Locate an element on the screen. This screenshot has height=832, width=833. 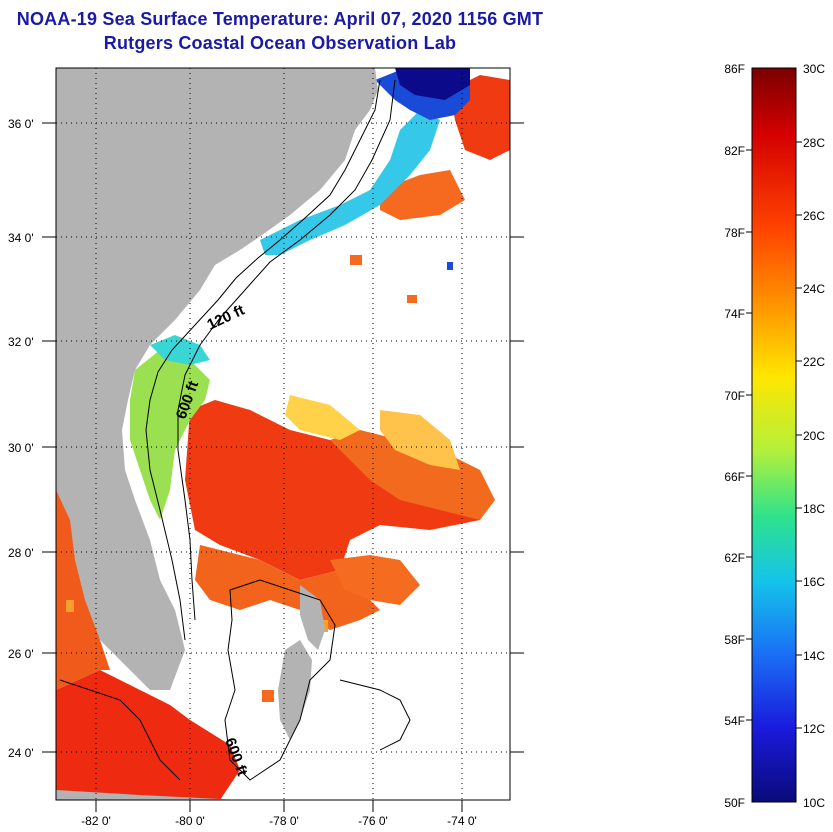
colorbar-f-label: 50F is located at coordinates (734, 803).